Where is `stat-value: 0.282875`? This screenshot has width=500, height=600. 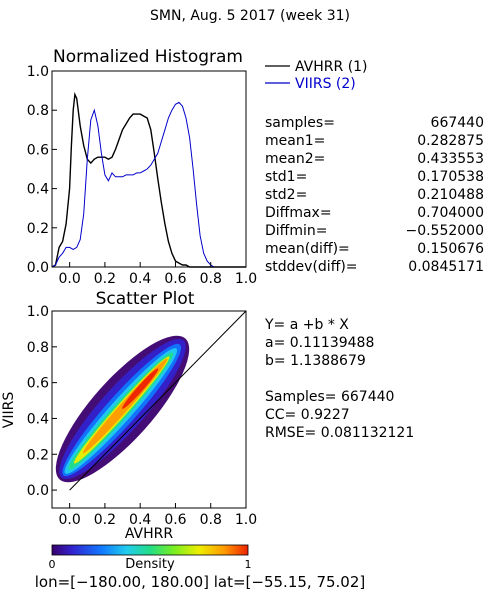 stat-value: 0.282875 is located at coordinates (450, 141).